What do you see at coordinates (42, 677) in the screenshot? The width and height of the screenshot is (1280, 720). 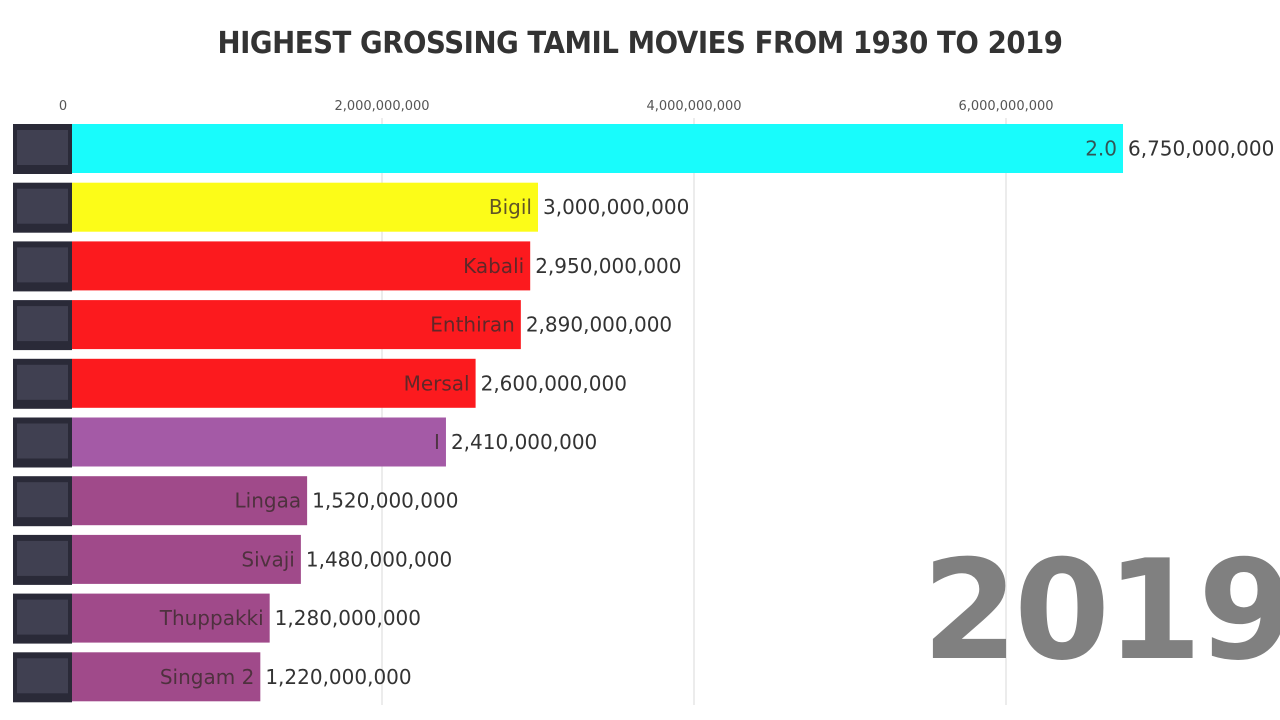 I see `singam-2-poster-thumbnail` at bounding box center [42, 677].